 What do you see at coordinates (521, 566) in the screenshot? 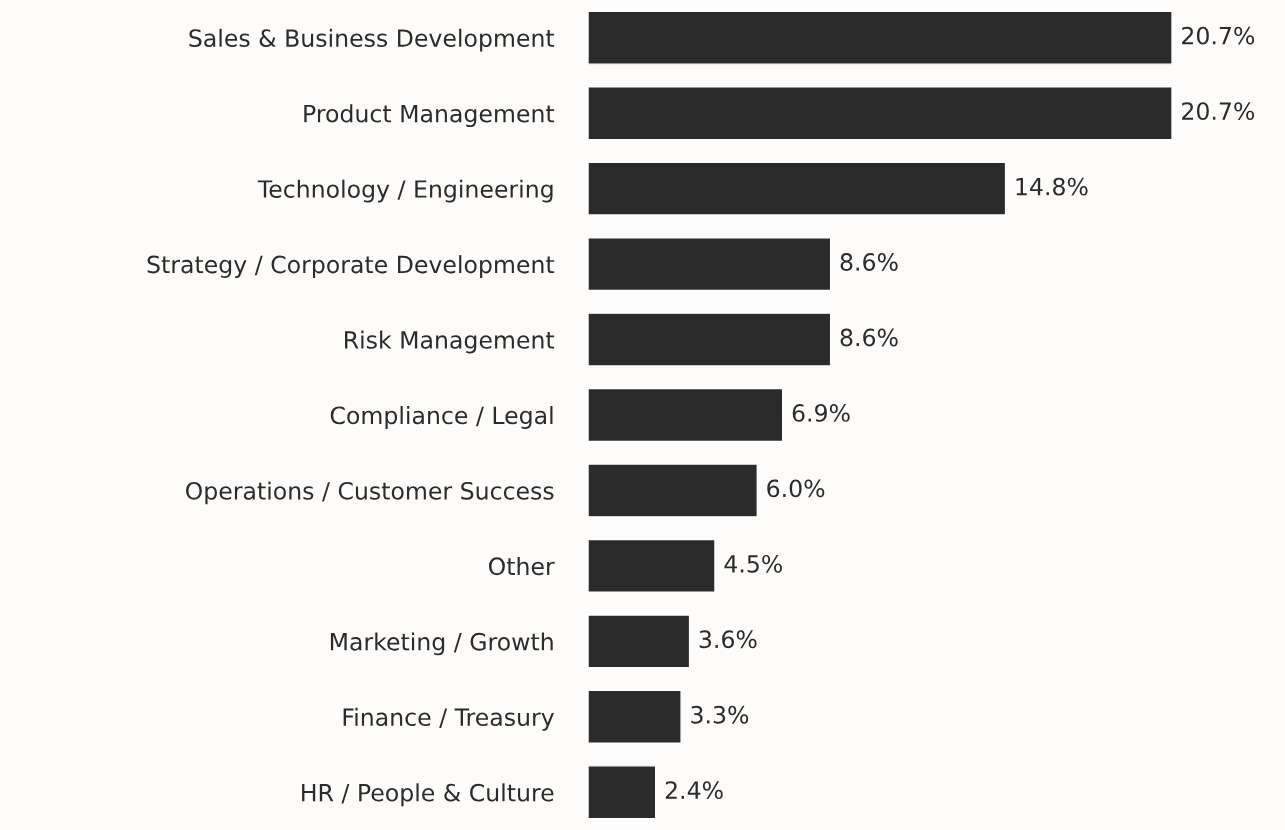
I see `y-tick-label: Other` at bounding box center [521, 566].